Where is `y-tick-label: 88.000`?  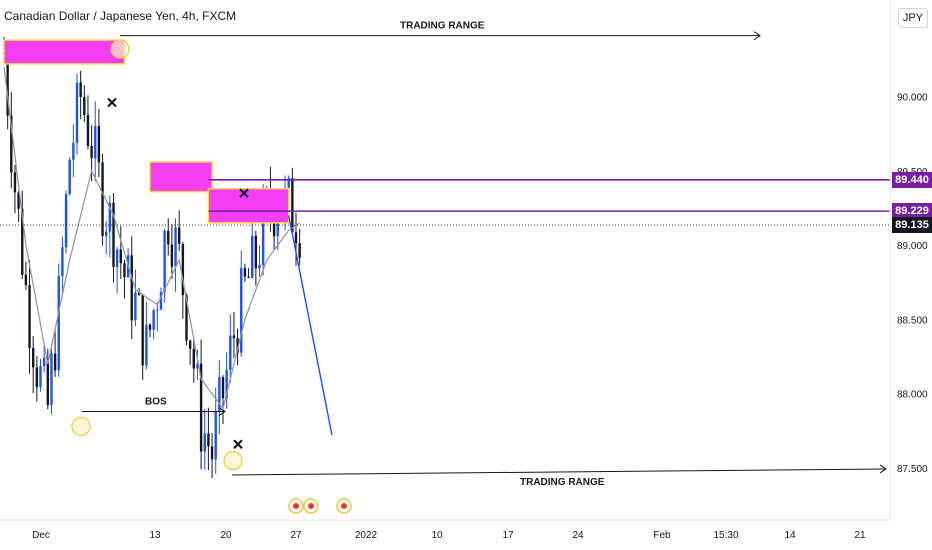
y-tick-label: 88.000 is located at coordinates (912, 395).